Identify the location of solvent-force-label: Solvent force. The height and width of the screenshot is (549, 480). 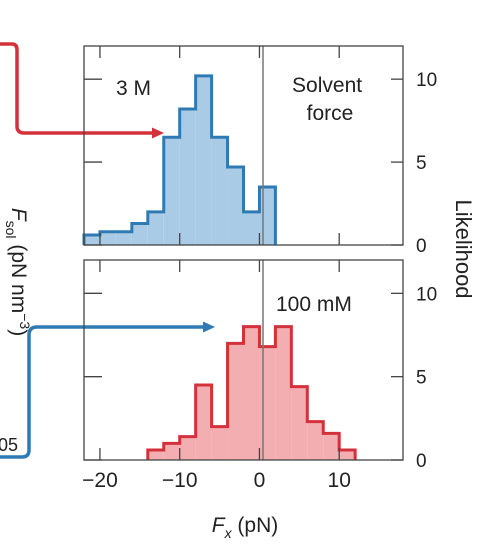
(330, 99).